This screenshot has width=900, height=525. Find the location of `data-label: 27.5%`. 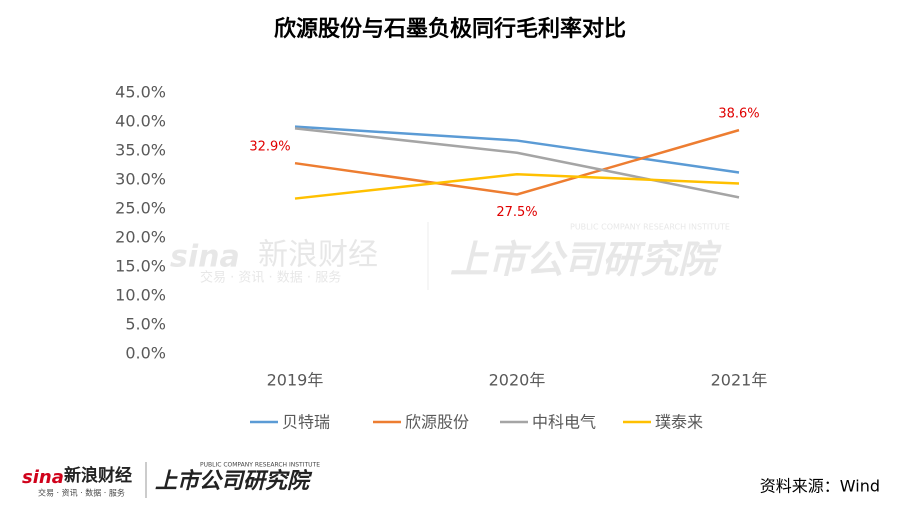

data-label: 27.5% is located at coordinates (516, 212).